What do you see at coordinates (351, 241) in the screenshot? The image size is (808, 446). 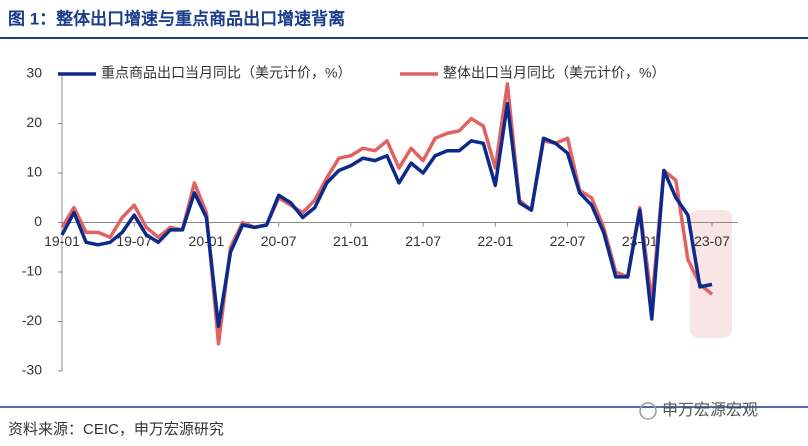 I see `x-tick-label: 21-01` at bounding box center [351, 241].